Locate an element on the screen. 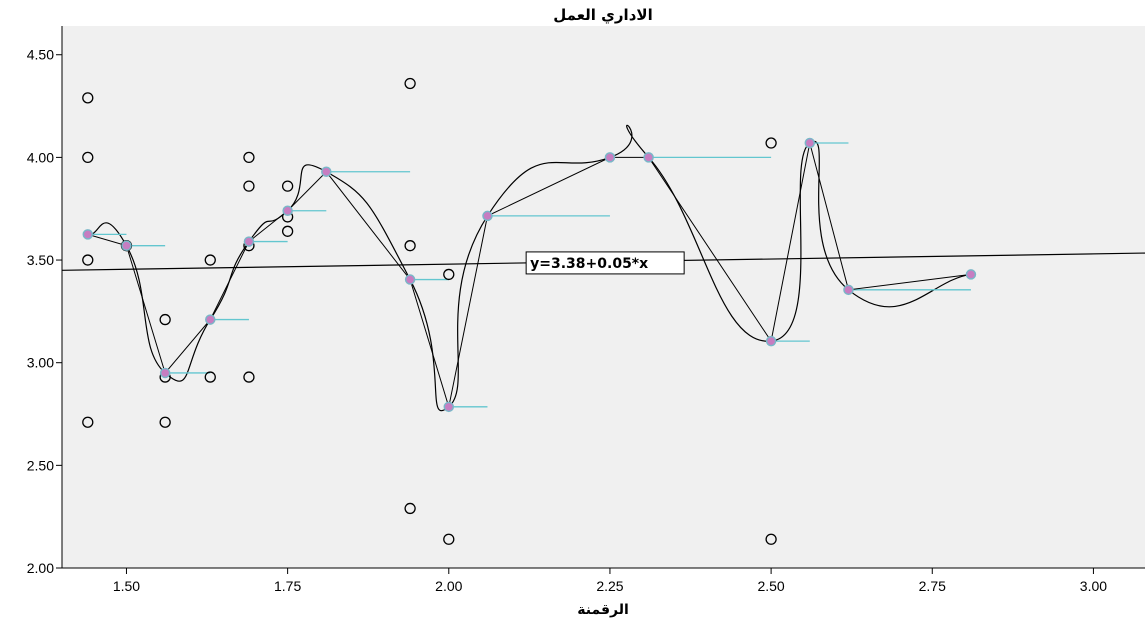 The height and width of the screenshot is (630, 1145). x-tick-label: 2.50 is located at coordinates (770, 586).